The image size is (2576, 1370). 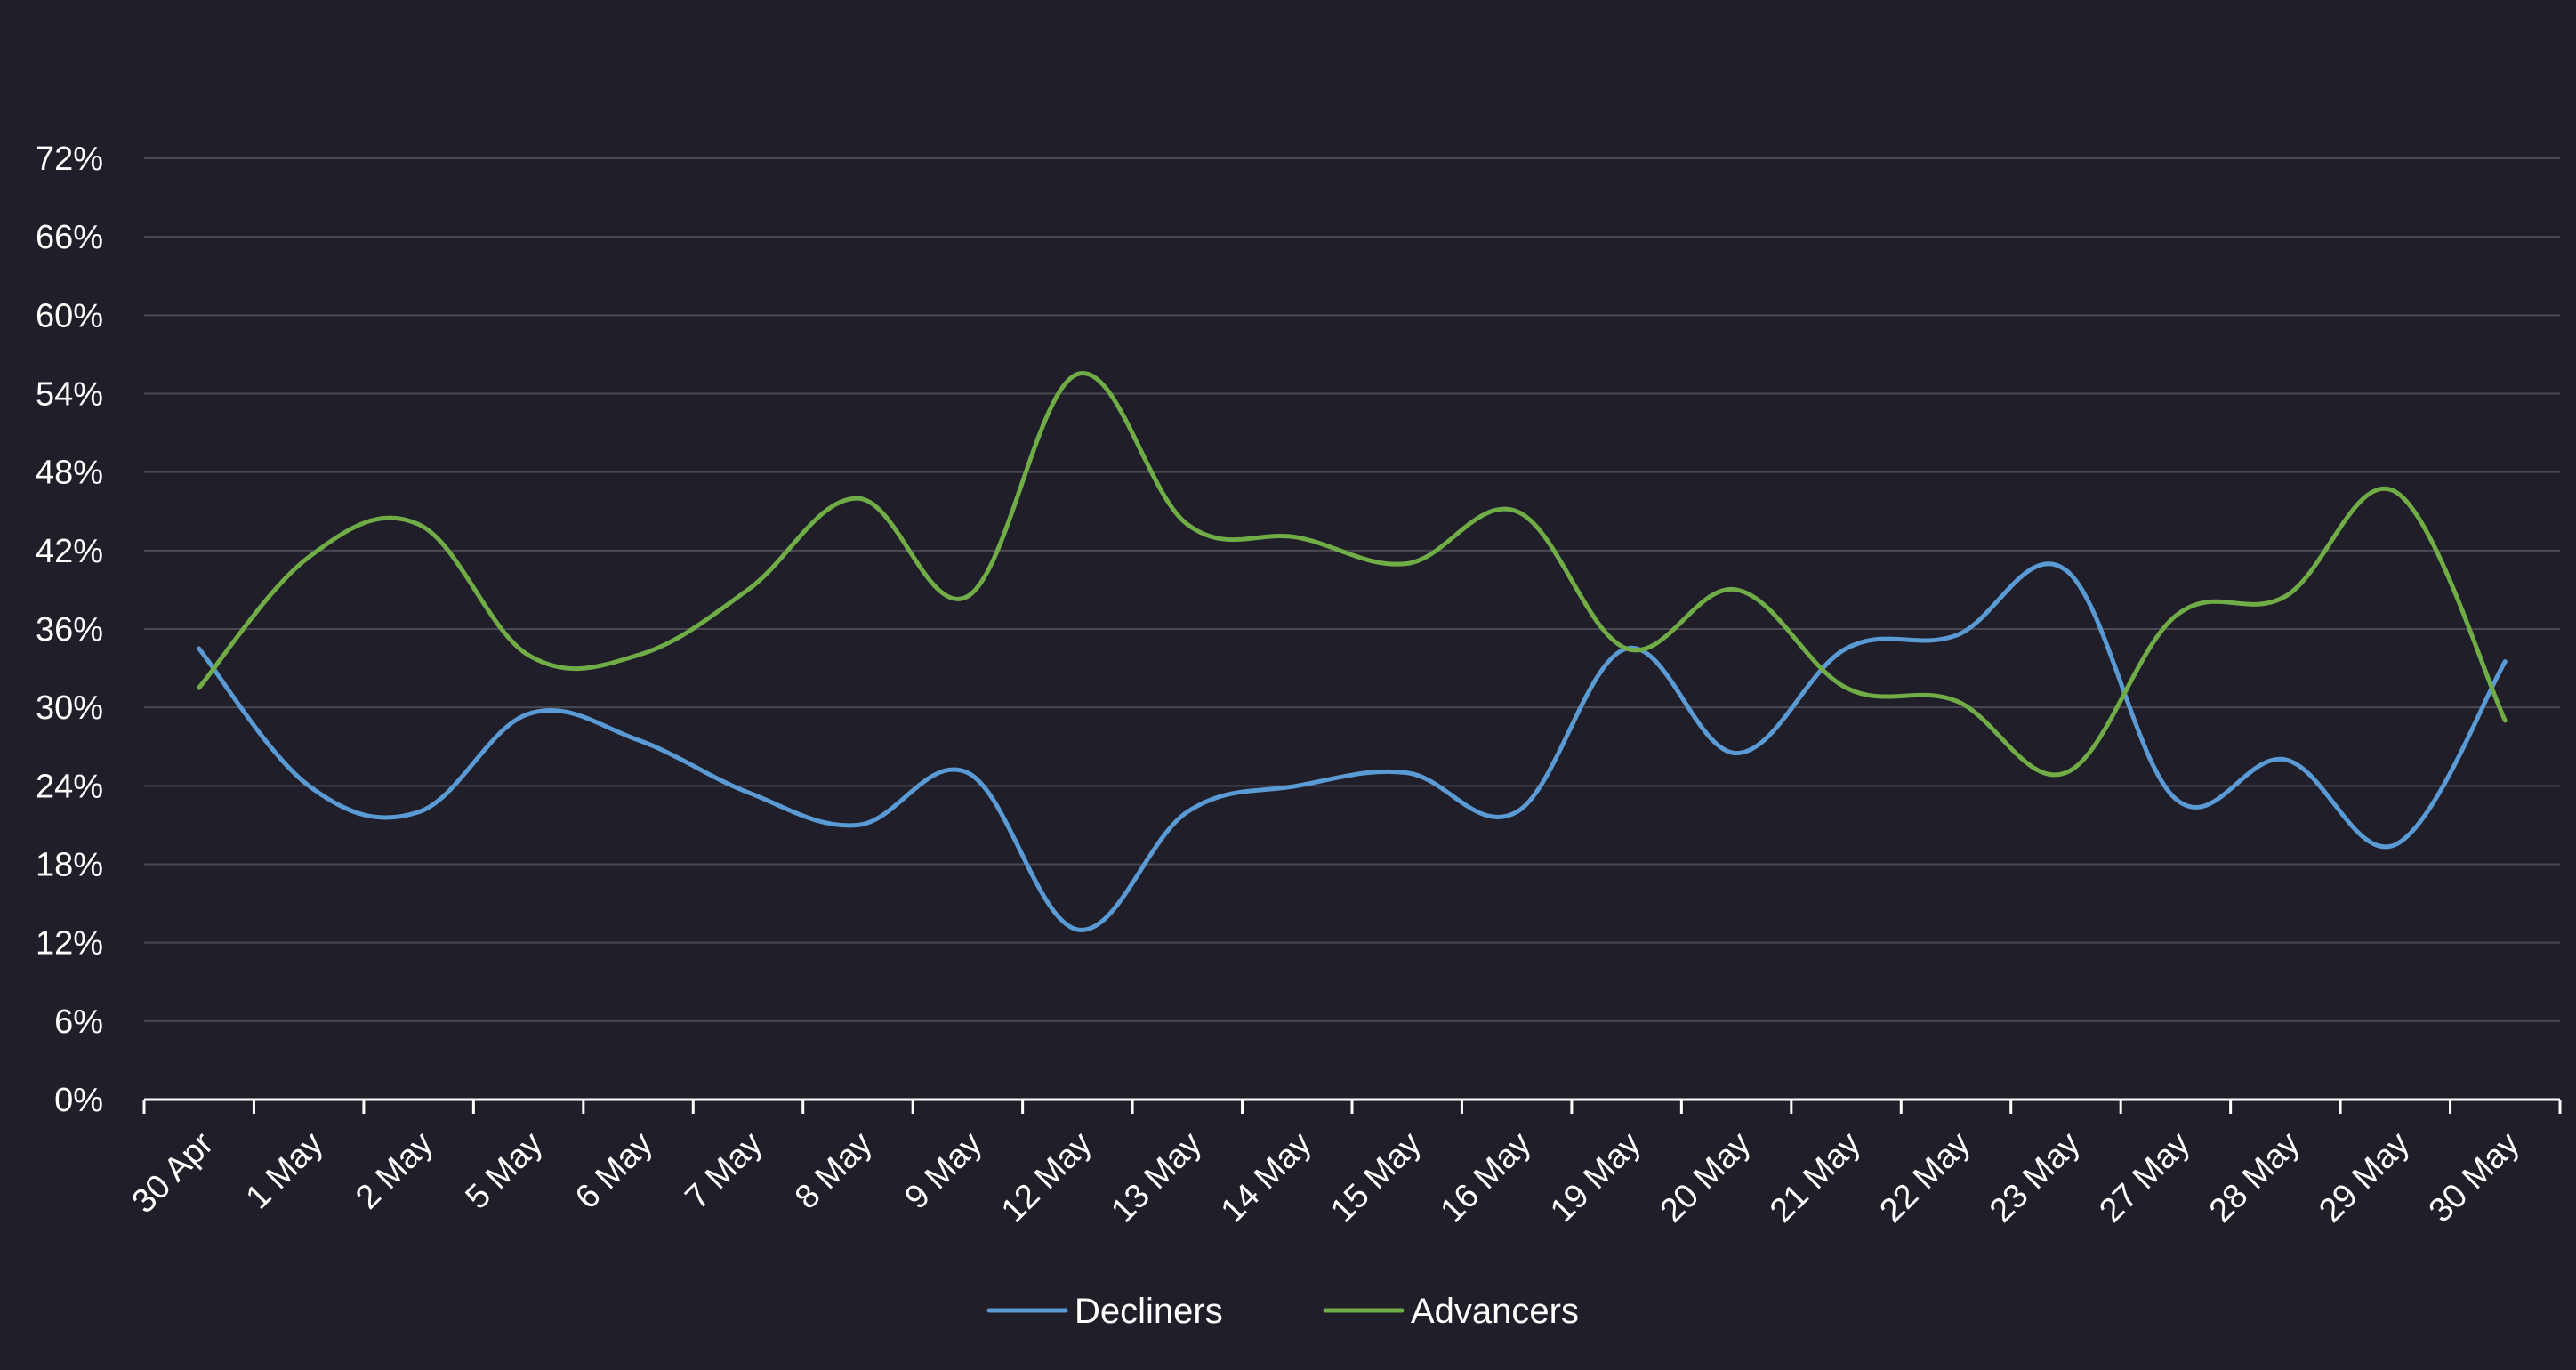 I want to click on legend-item-decliners: Decliners, so click(x=1104, y=1311).